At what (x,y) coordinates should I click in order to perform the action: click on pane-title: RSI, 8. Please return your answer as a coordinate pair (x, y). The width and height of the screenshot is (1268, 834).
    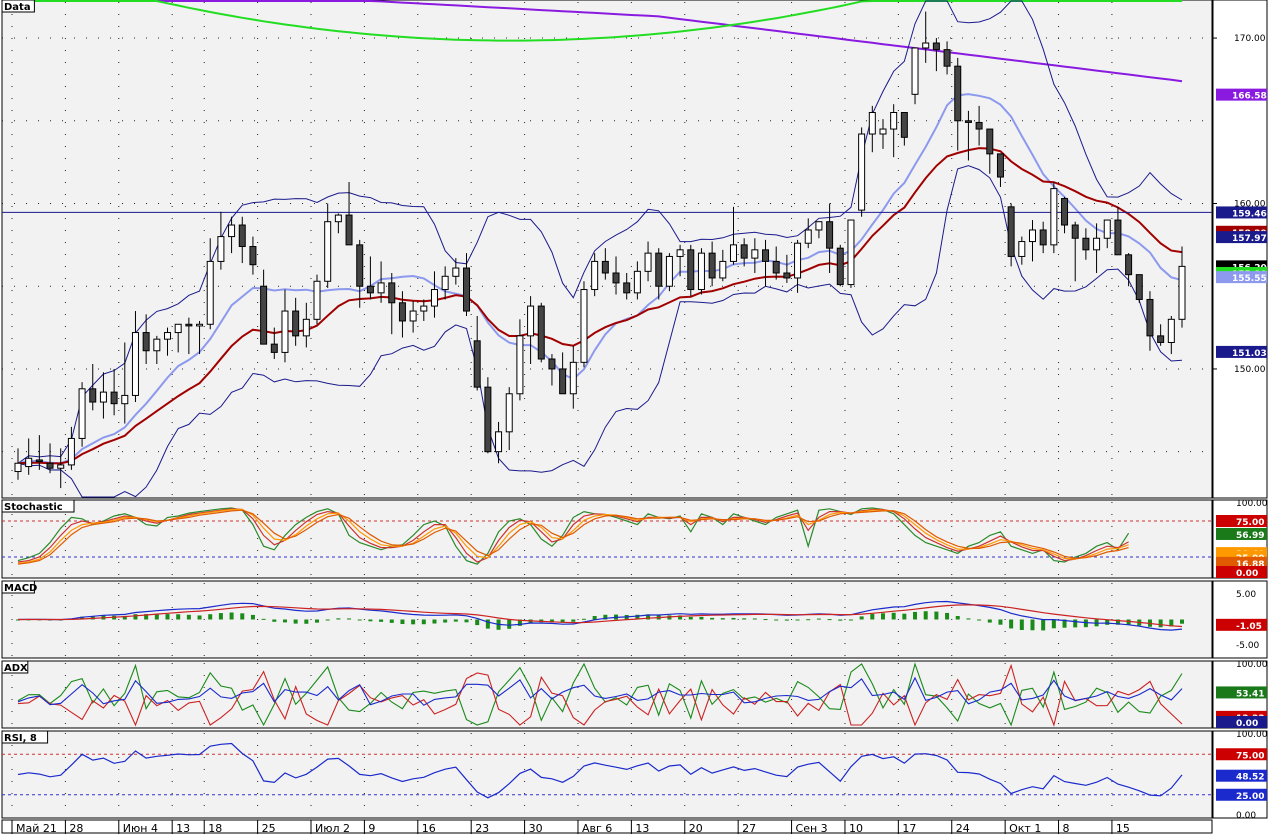
    Looking at the image, I should click on (20, 738).